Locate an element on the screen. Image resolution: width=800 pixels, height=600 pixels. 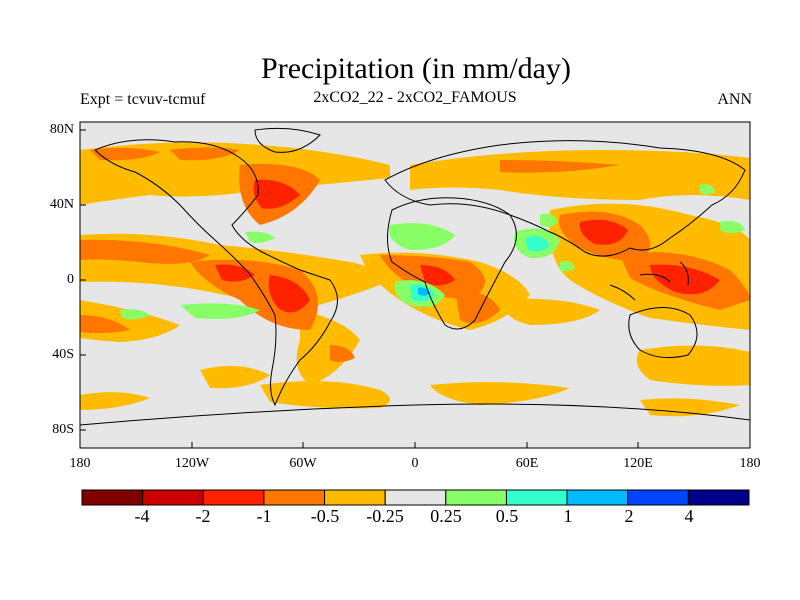
lat-tick-label: 40N is located at coordinates (61, 204).